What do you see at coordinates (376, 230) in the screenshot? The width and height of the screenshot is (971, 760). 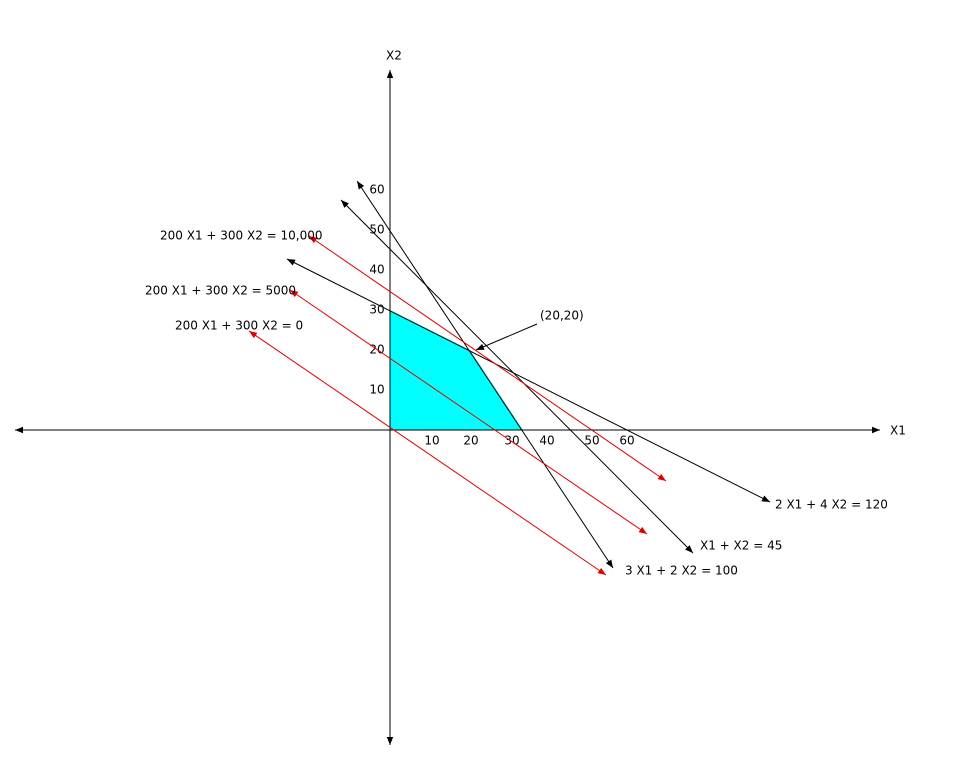 I see `y-tick-label: 50` at bounding box center [376, 230].